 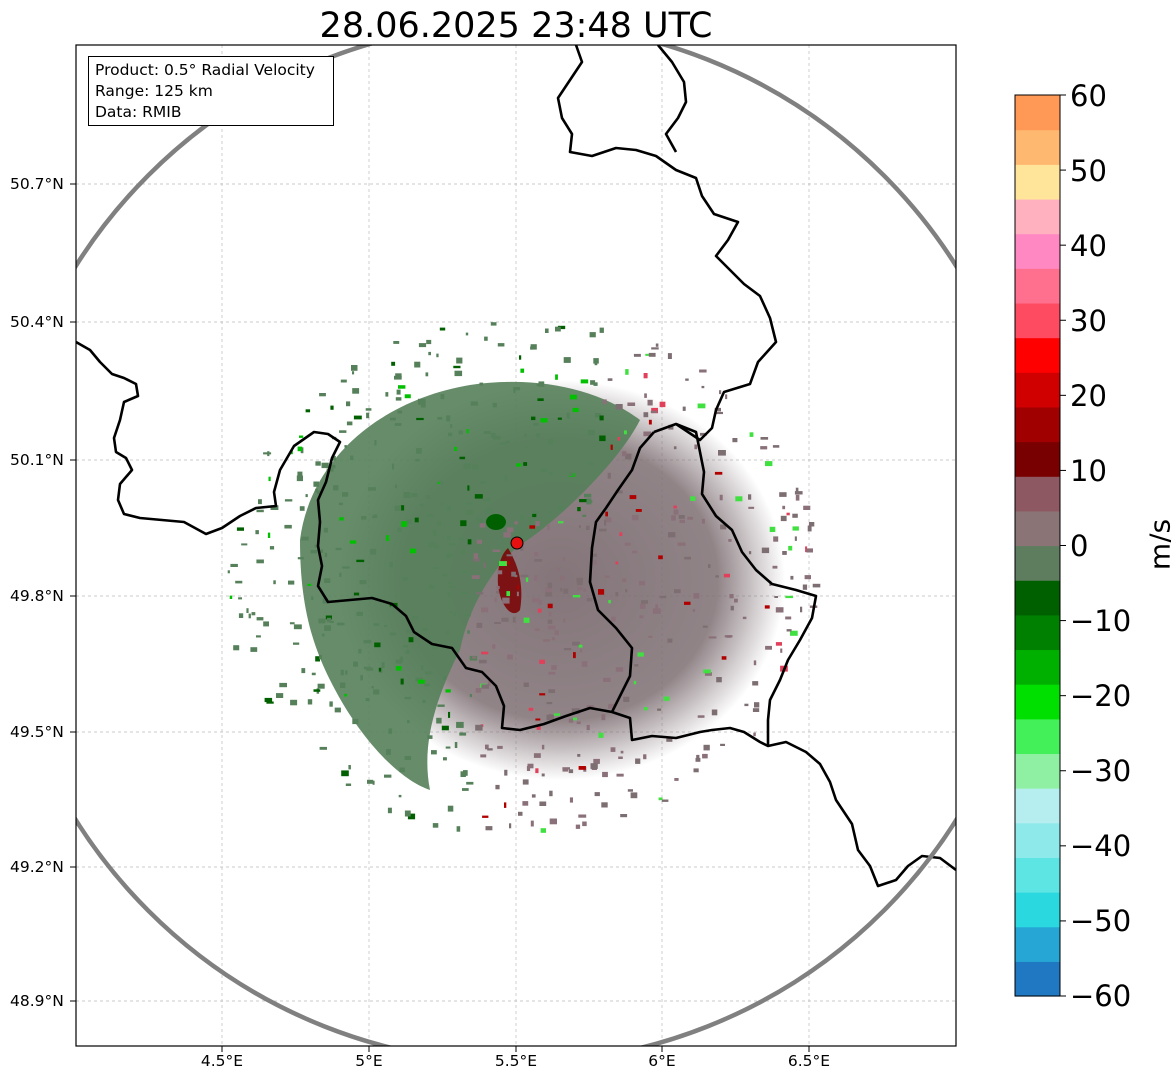 What do you see at coordinates (37, 460) in the screenshot?
I see `lat-tick-label: 50.1°N` at bounding box center [37, 460].